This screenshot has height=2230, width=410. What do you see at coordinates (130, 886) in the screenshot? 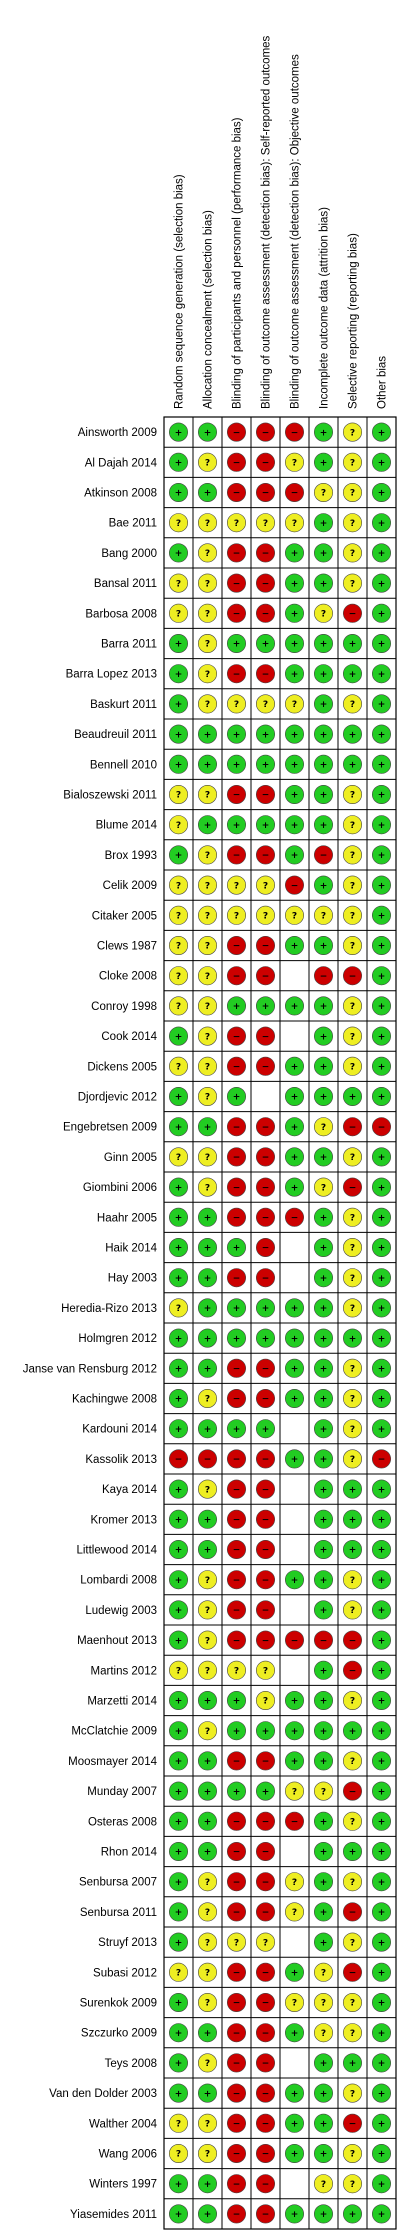
I see `study-label: Celik 2009` at bounding box center [130, 886].